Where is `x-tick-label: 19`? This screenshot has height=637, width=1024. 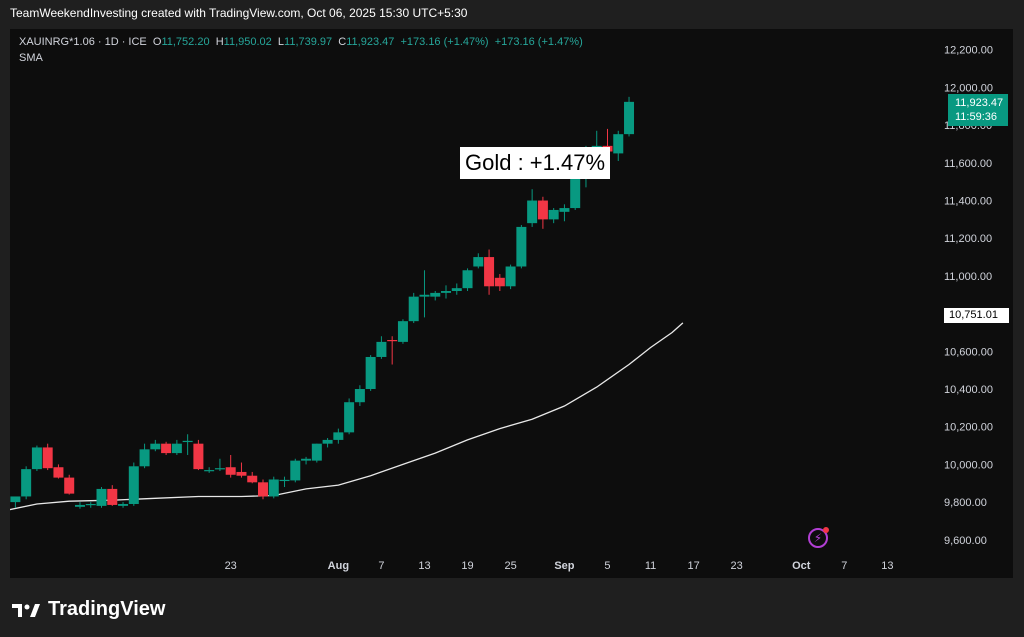
x-tick-label: 19 is located at coordinates (467, 566).